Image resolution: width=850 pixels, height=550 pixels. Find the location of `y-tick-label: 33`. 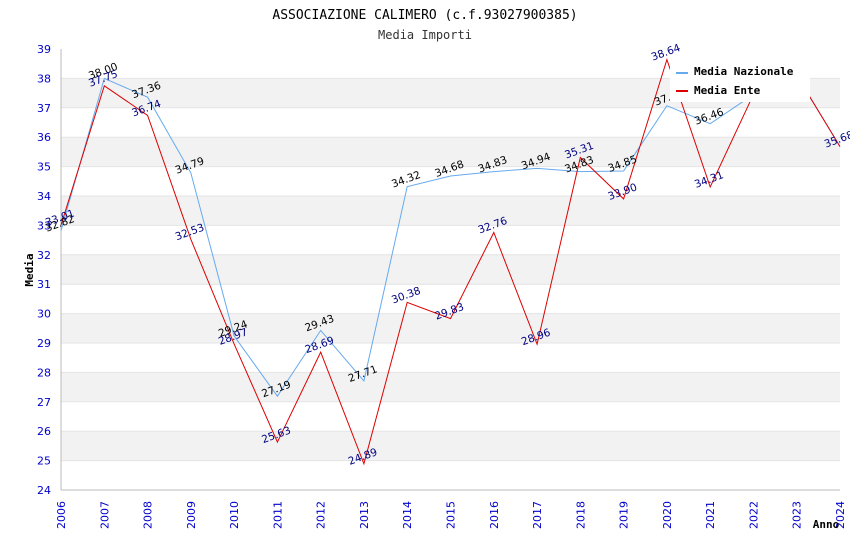

y-tick-label: 33 is located at coordinates (44, 225).